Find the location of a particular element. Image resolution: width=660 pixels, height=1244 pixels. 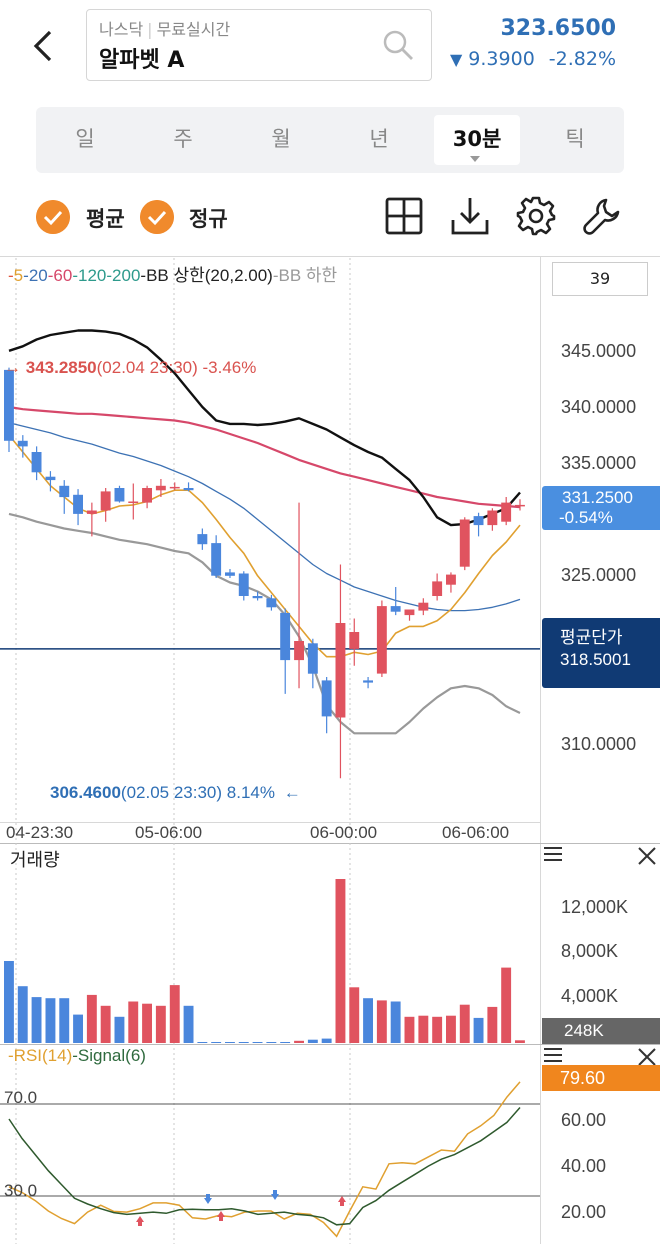

volume-title: 거래량 is located at coordinates (35, 860).